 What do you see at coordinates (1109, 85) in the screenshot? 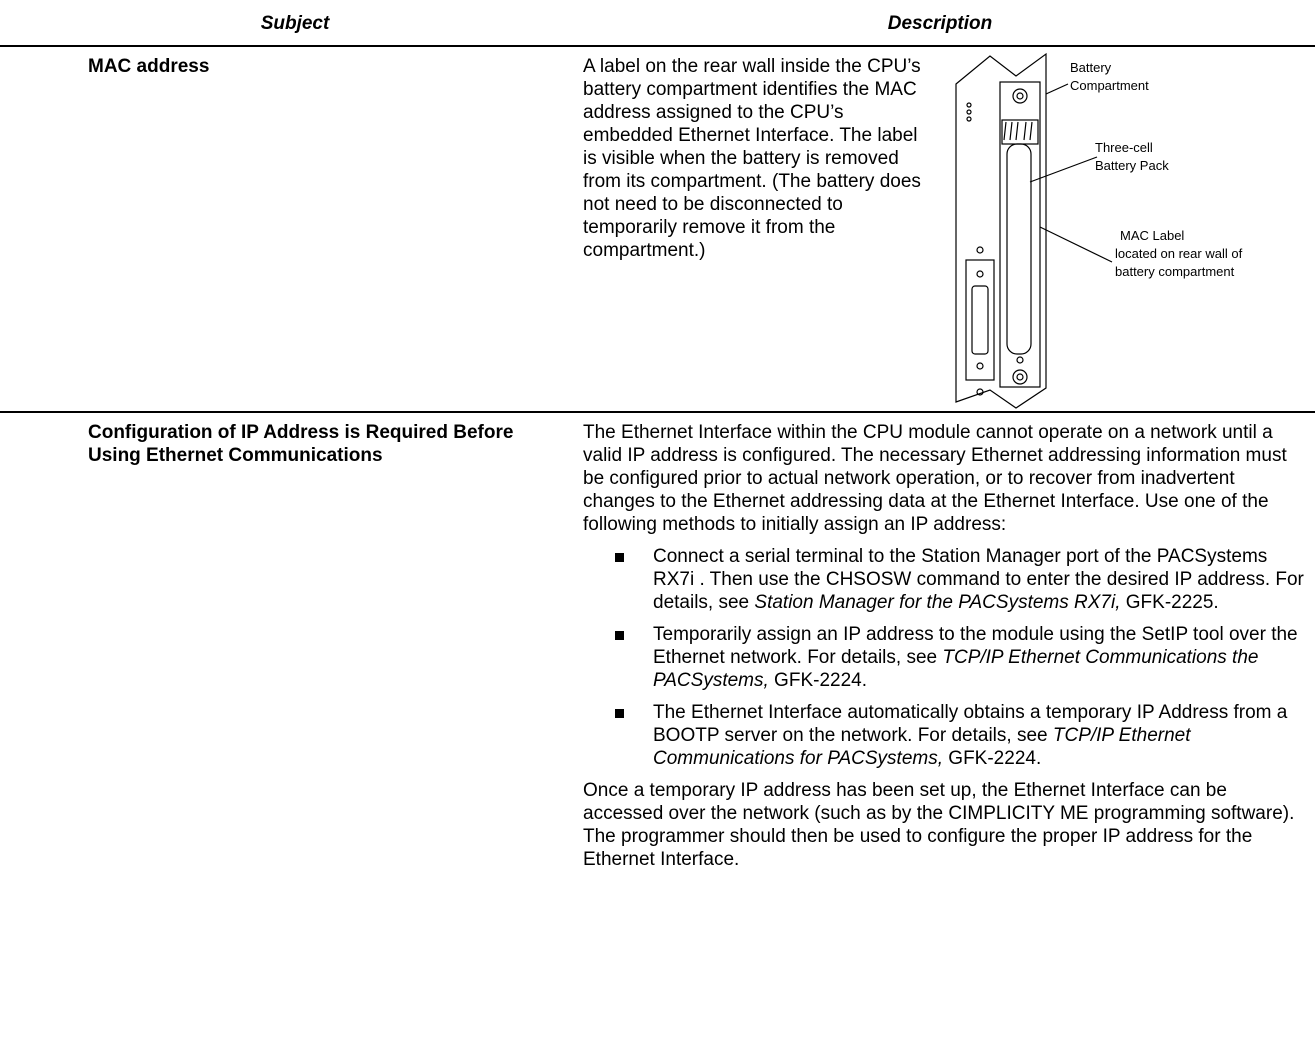
I see `figure-label: Compartment` at bounding box center [1109, 85].